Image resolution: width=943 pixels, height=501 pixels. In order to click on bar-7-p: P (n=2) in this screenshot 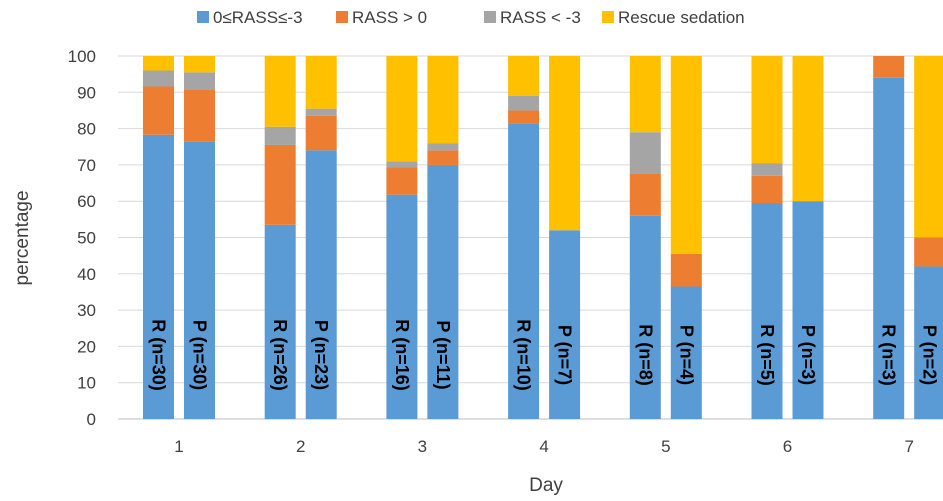, I will do `click(928, 237)`.